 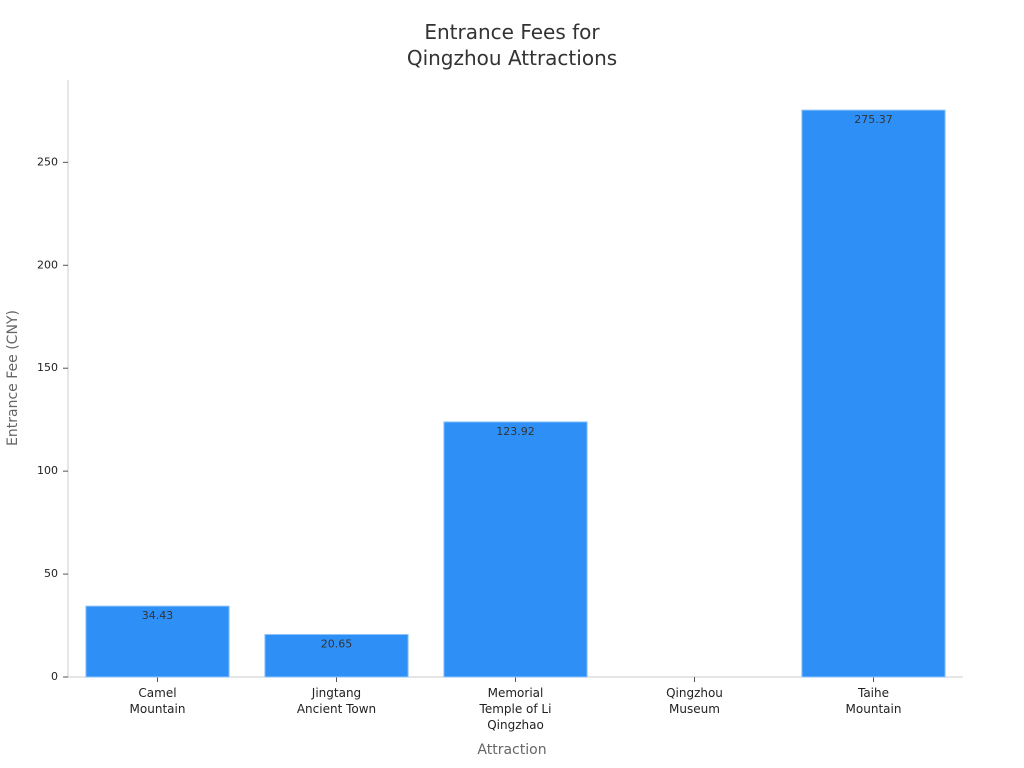 What do you see at coordinates (158, 701) in the screenshot?
I see `x-tick-label: Camel Mountain` at bounding box center [158, 701].